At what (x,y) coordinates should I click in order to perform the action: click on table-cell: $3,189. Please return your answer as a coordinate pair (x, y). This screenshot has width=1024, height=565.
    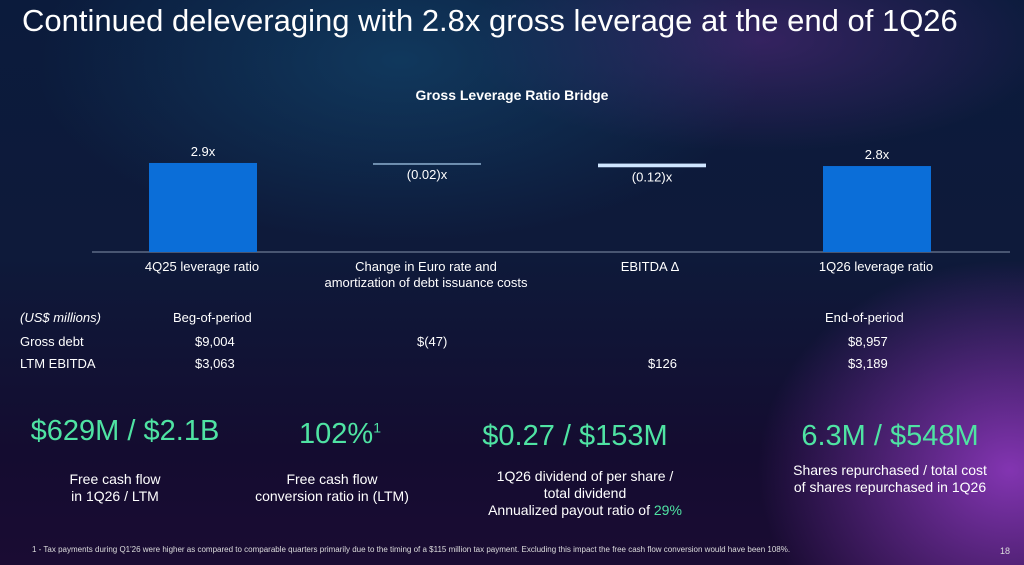
    Looking at the image, I should click on (868, 363).